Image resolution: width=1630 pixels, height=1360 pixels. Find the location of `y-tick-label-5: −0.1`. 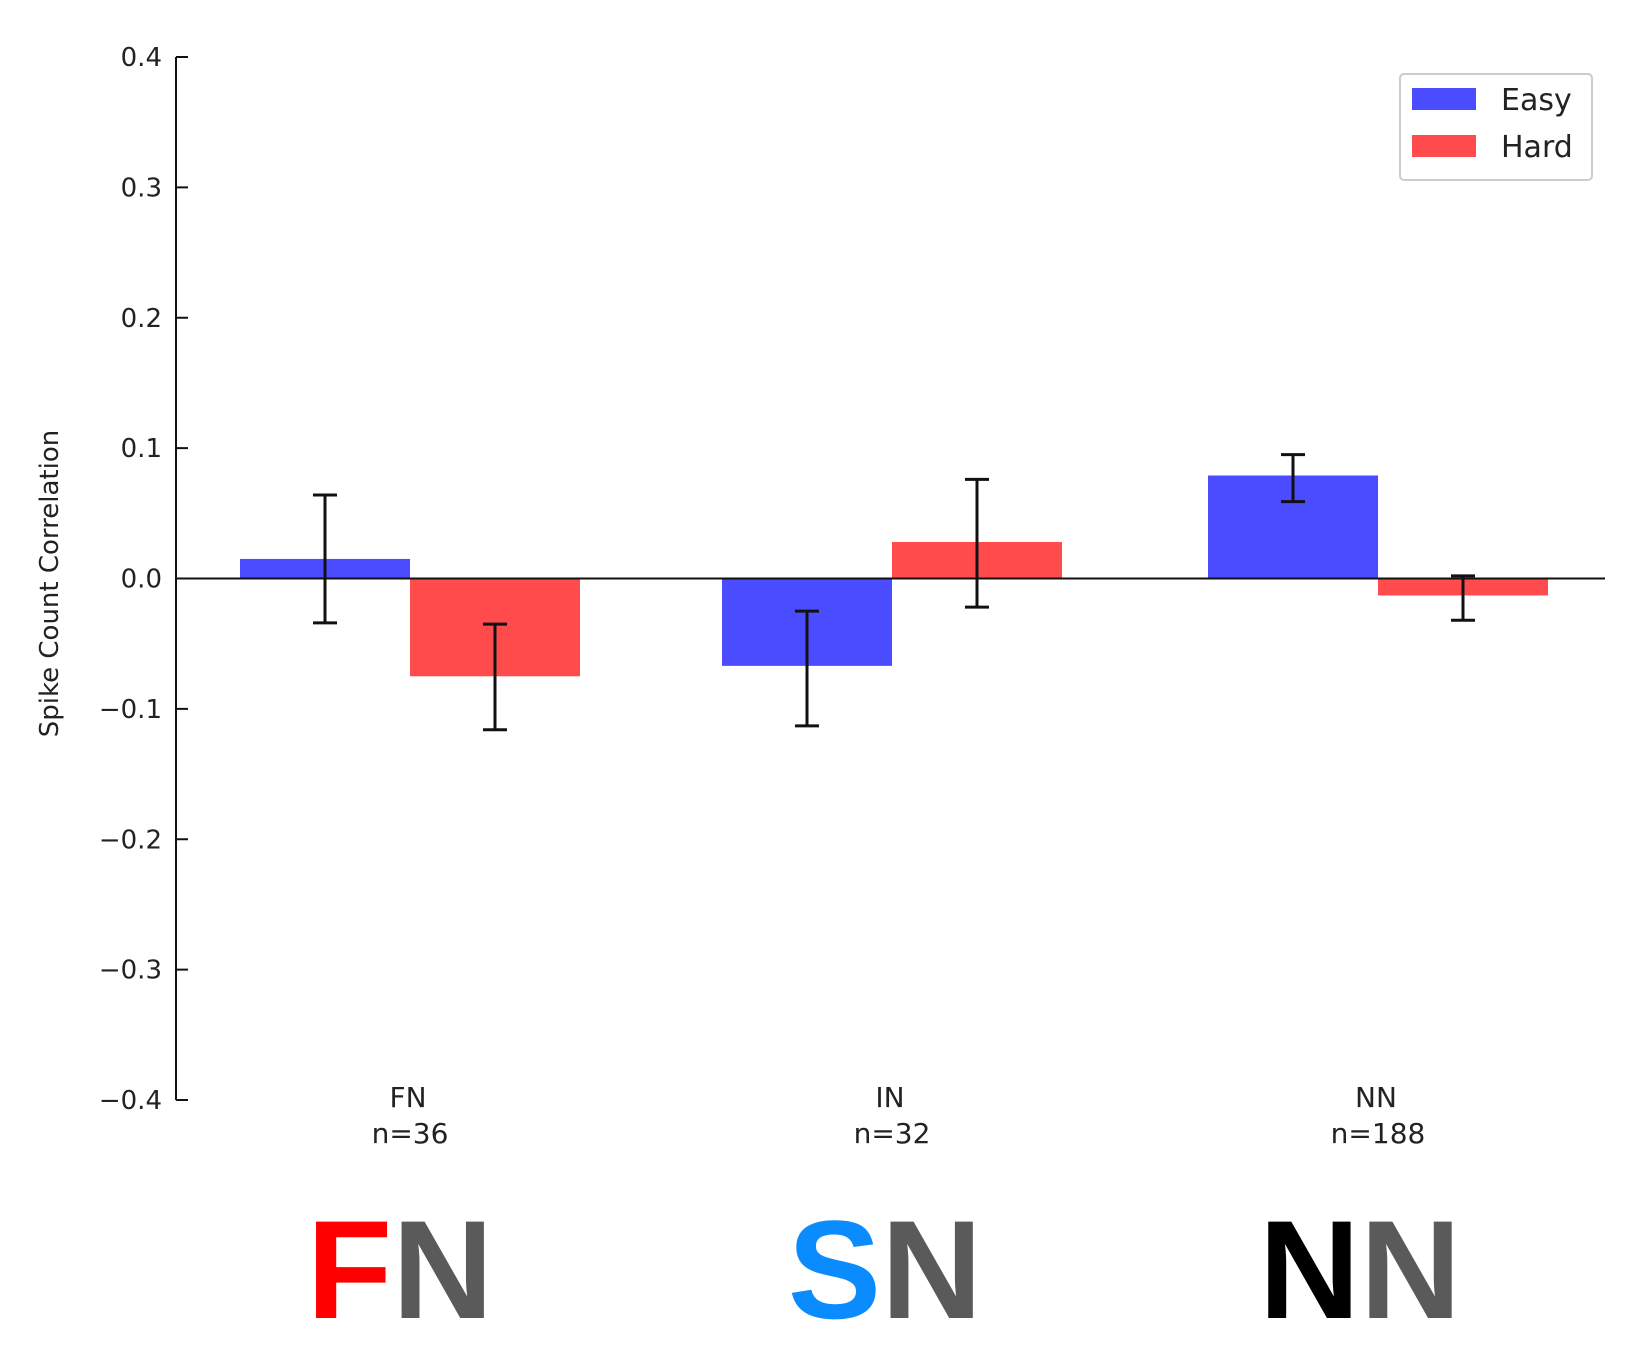

y-tick-label-5: −0.1 is located at coordinates (130, 710).